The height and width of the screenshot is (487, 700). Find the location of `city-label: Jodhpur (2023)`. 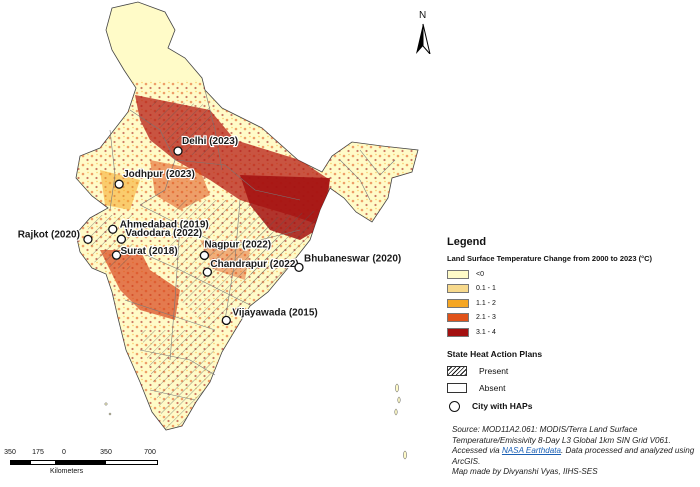

city-label: Jodhpur (2023) is located at coordinates (159, 174).